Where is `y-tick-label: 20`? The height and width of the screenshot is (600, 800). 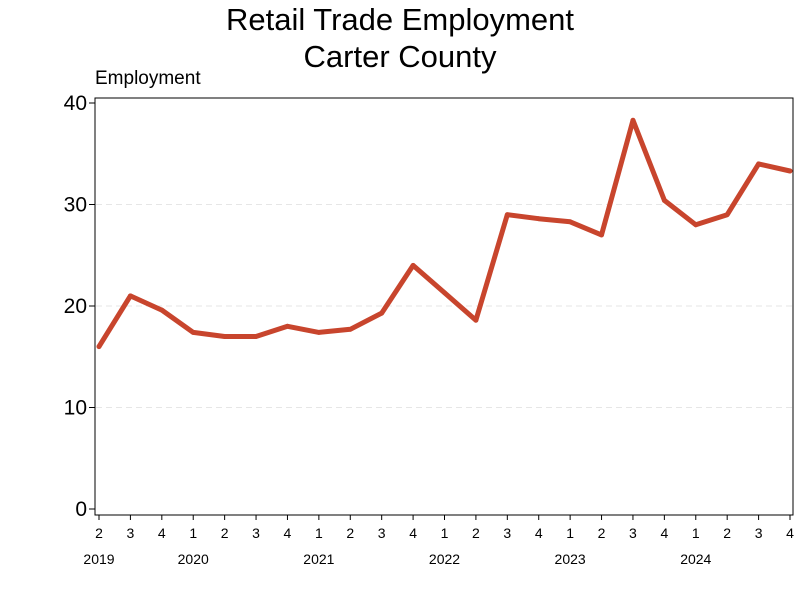 y-tick-label: 20 is located at coordinates (75, 306).